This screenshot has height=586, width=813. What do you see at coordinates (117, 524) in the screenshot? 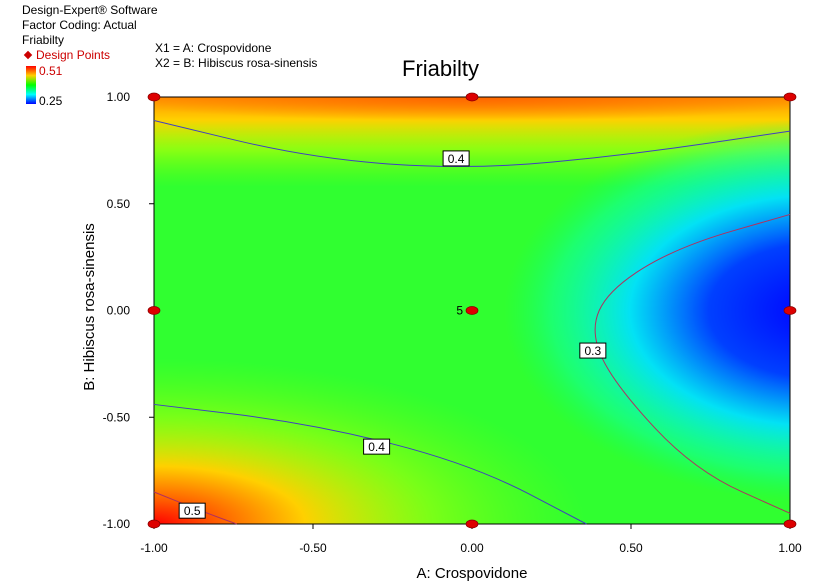
I see `y-tick-label: -1.00` at bounding box center [117, 524].